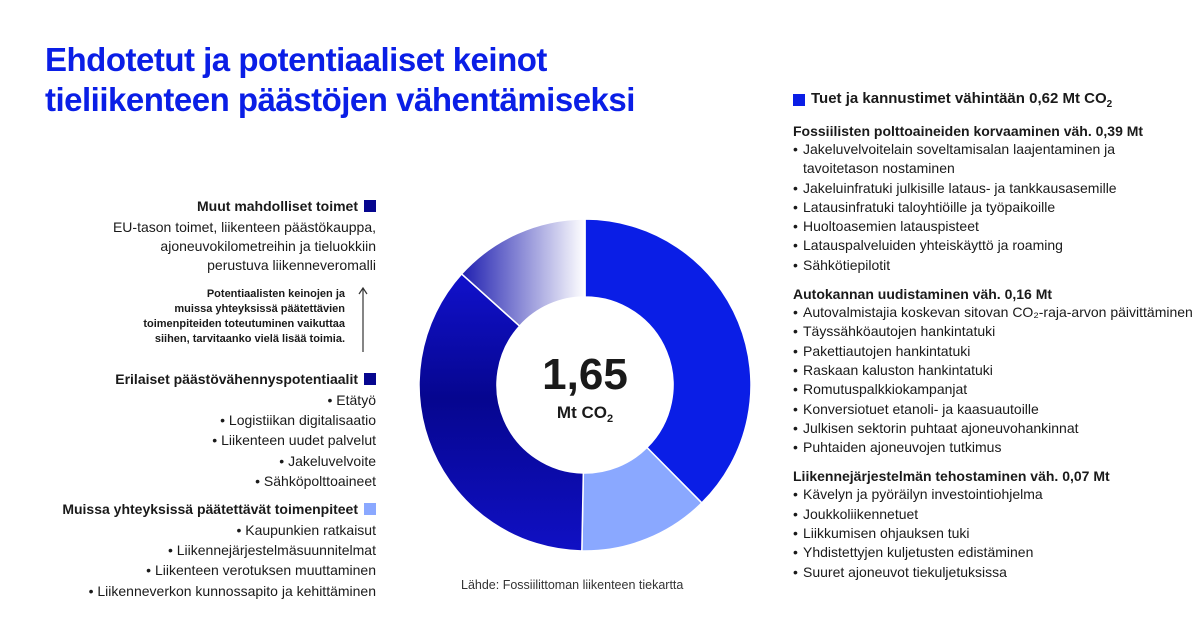  Describe the element at coordinates (668, 361) in the screenshot. I see `slice-supports` at that location.